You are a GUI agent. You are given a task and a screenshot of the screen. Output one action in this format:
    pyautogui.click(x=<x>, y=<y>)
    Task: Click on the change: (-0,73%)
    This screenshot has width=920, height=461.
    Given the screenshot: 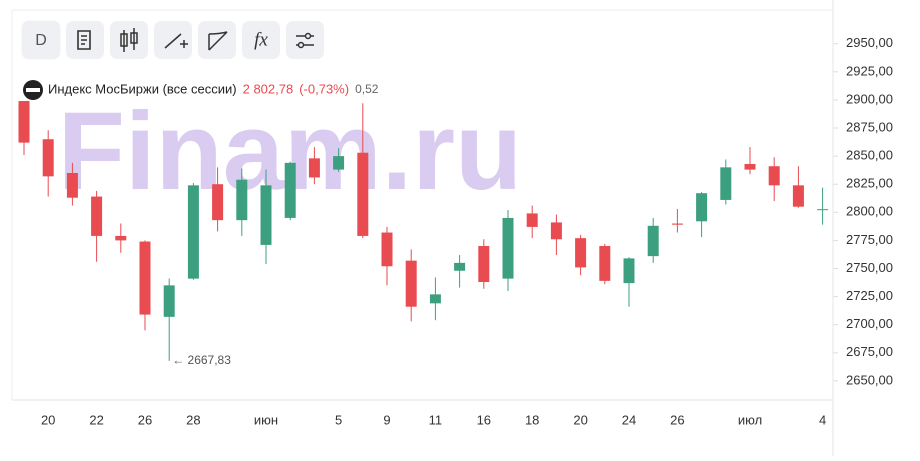 What is the action you would take?
    pyautogui.click(x=324, y=88)
    